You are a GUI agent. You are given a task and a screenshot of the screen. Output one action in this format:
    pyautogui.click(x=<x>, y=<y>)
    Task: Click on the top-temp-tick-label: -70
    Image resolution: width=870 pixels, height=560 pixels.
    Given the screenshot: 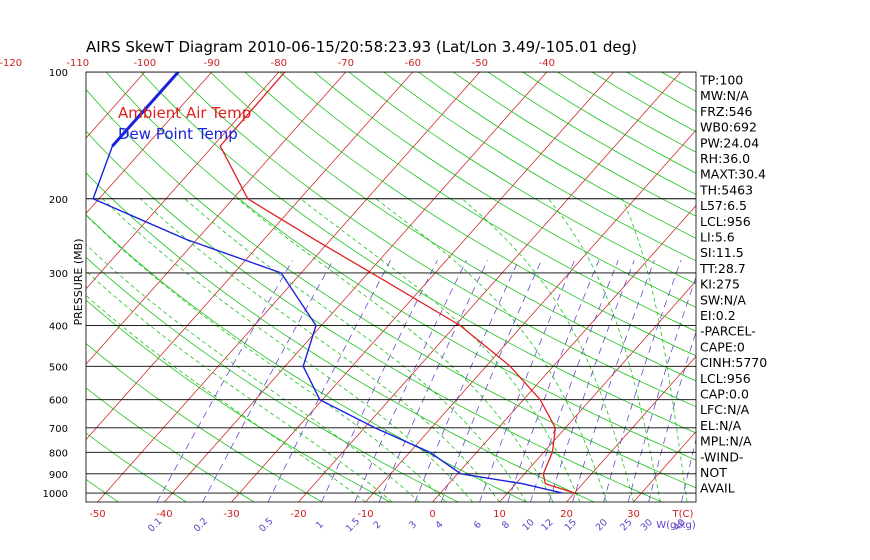 What is the action you would take?
    pyautogui.click(x=346, y=63)
    